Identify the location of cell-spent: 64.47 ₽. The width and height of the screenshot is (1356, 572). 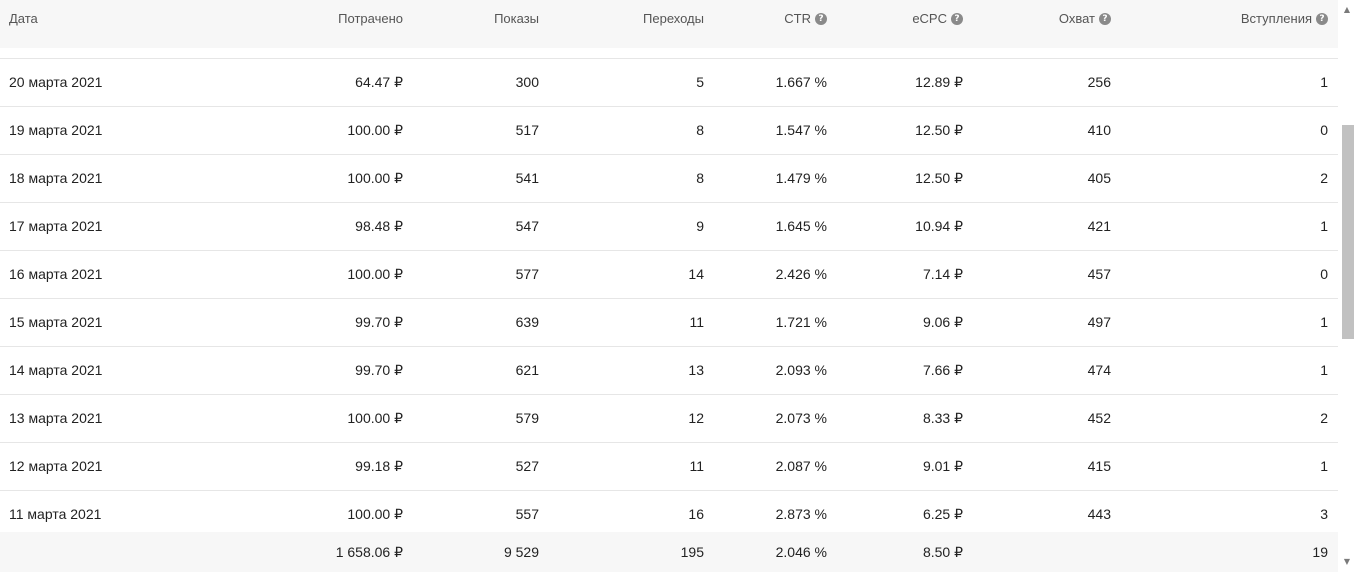
(379, 82).